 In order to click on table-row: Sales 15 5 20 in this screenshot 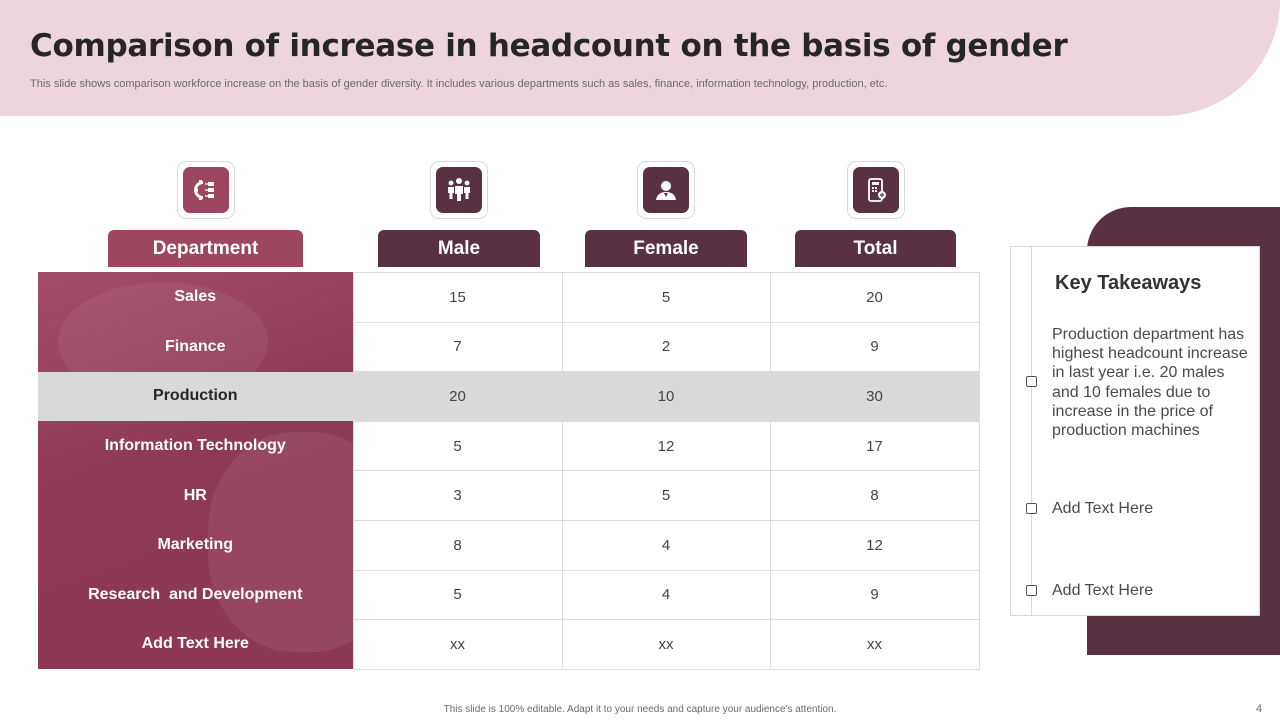, I will do `click(509, 297)`.